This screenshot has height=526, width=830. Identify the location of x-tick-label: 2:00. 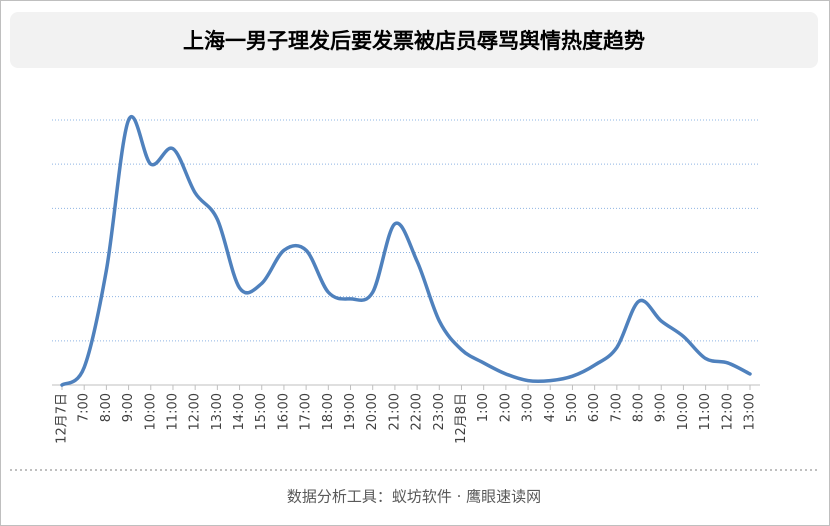
(505, 407).